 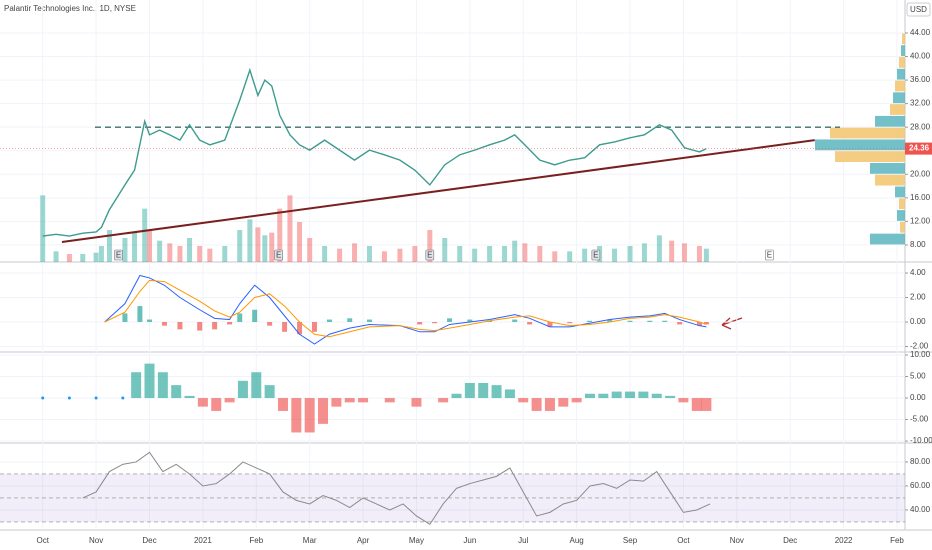 What do you see at coordinates (920, 173) in the screenshot?
I see `y-tick-label: 20.00` at bounding box center [920, 173].